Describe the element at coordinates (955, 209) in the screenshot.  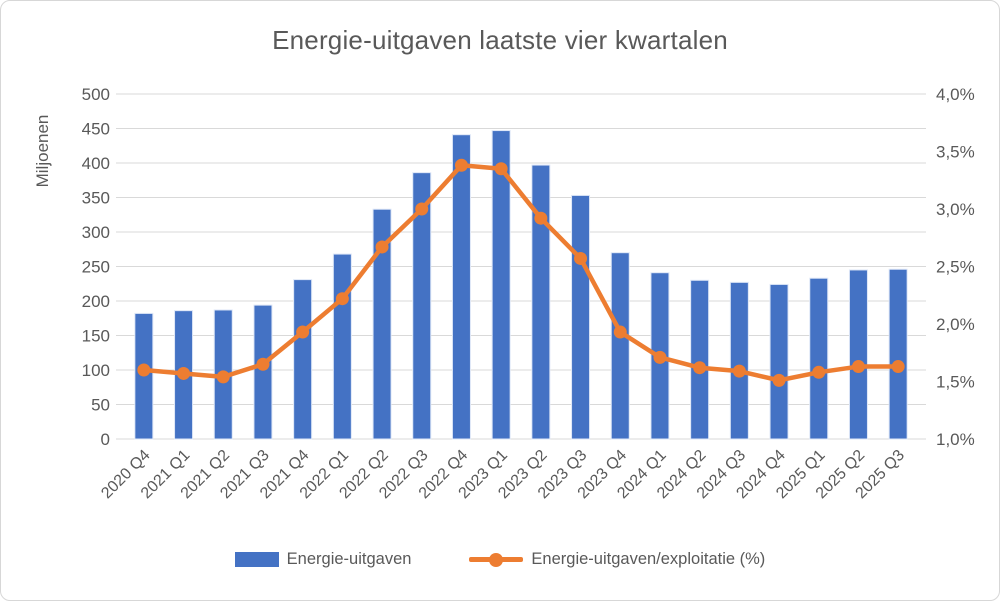
I see `right-axis-tick-label: 3,0%` at that location.